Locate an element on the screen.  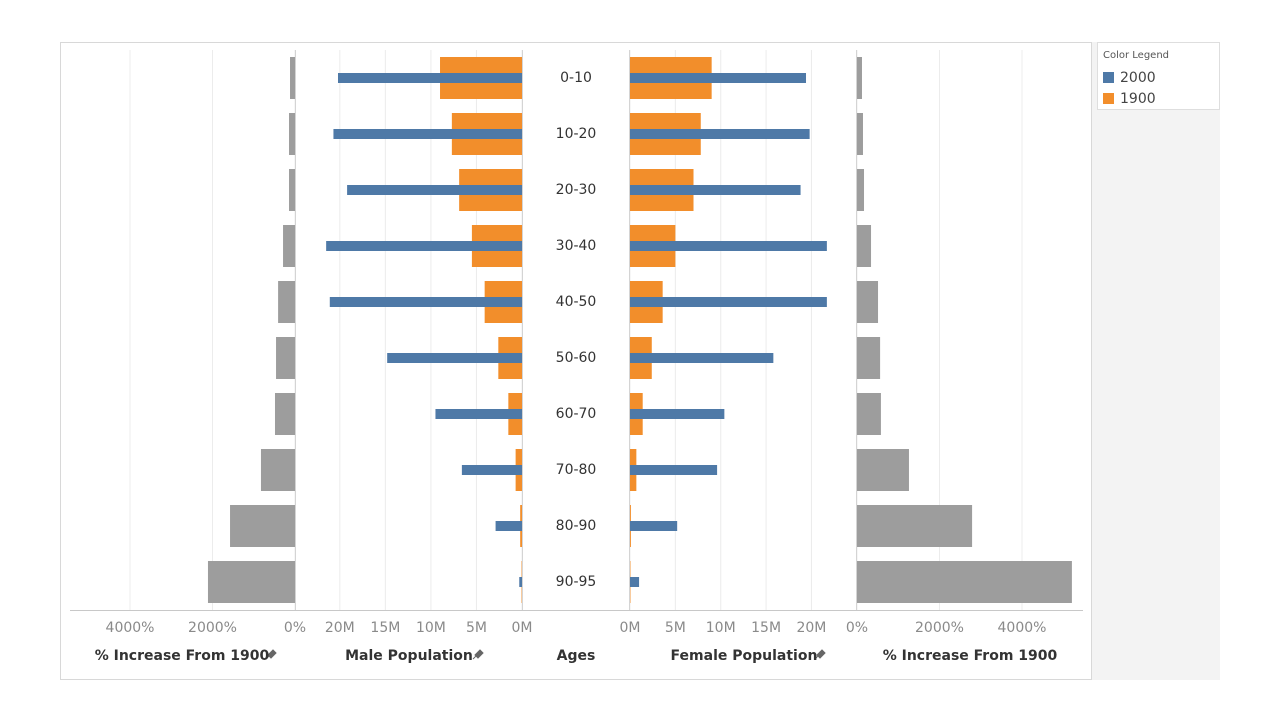
category-label: 60-70 is located at coordinates (576, 414).